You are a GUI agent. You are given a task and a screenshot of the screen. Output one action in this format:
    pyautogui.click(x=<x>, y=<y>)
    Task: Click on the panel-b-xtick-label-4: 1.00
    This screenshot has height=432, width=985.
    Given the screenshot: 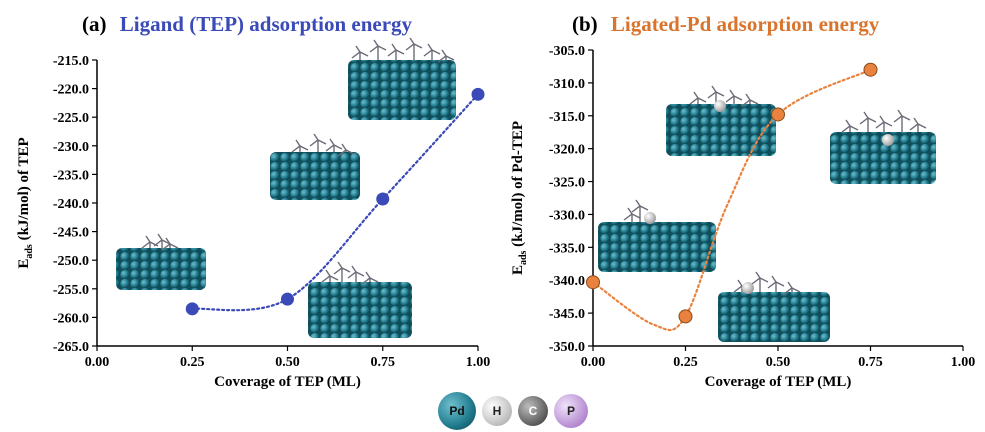 What is the action you would take?
    pyautogui.click(x=963, y=362)
    